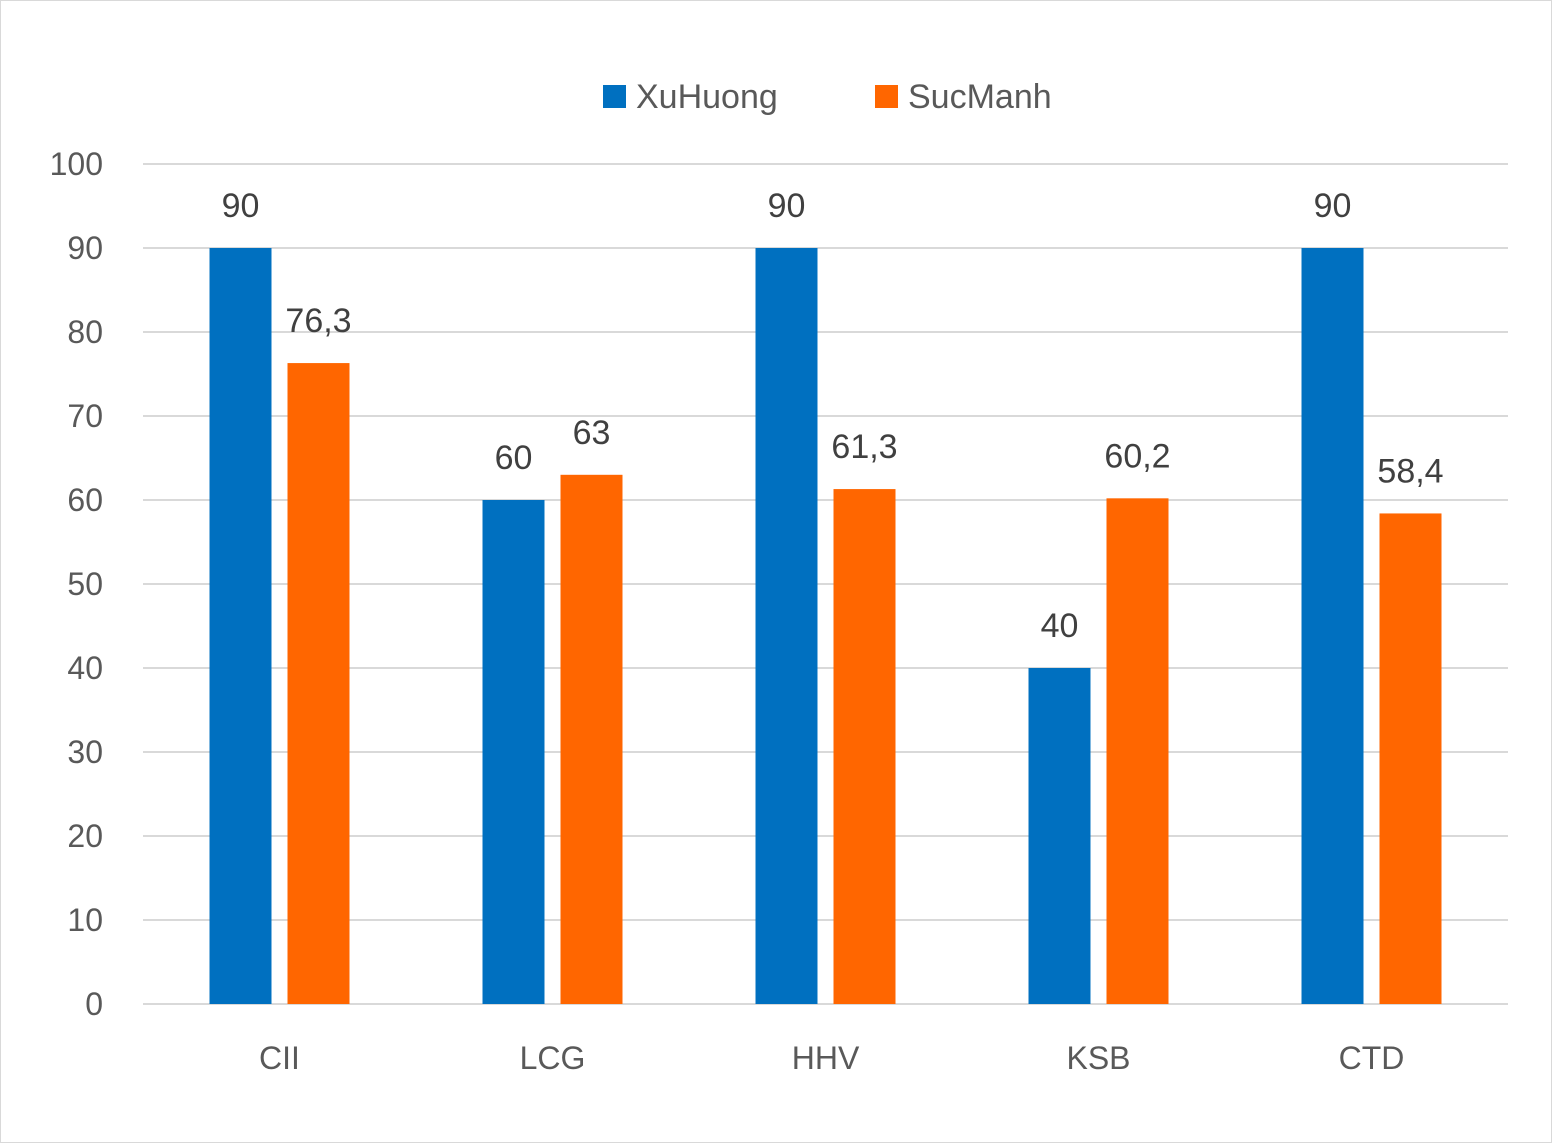 The width and height of the screenshot is (1552, 1143). Describe the element at coordinates (85, 920) in the screenshot. I see `y-tick-label: 10` at that location.